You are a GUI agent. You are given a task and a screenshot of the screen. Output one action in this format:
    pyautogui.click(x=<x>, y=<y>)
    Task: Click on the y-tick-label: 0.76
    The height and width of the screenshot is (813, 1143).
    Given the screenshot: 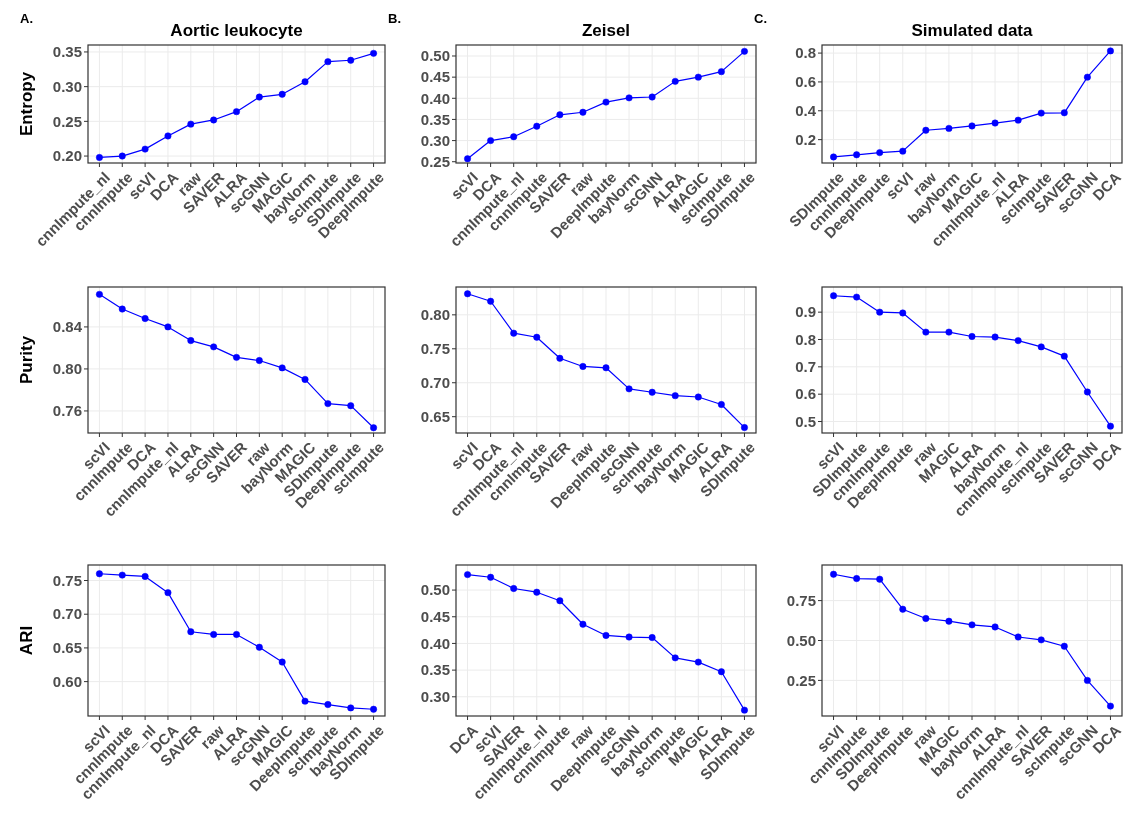 What is the action you would take?
    pyautogui.click(x=67, y=411)
    